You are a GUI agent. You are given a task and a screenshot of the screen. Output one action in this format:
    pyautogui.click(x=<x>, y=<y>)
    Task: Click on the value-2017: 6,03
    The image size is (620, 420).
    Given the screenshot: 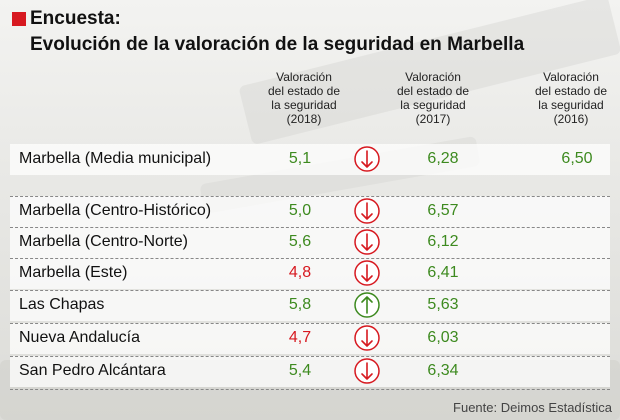 What is the action you would take?
    pyautogui.click(x=443, y=337)
    